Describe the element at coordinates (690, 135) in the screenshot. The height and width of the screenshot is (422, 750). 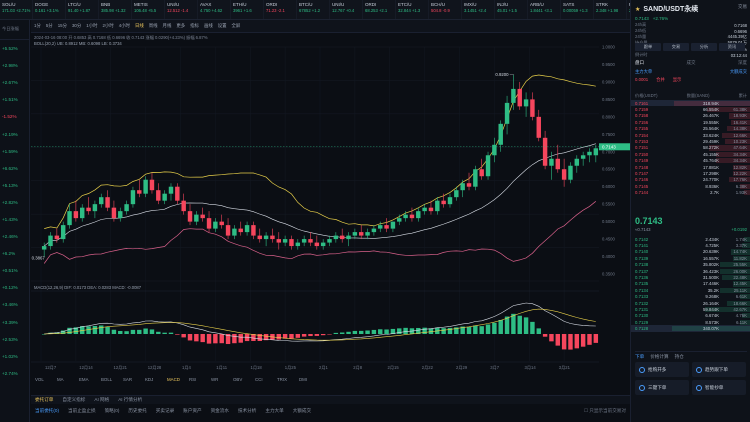
I see `orderbook-row: 0.7154 33.624K 12.66K` at that location.